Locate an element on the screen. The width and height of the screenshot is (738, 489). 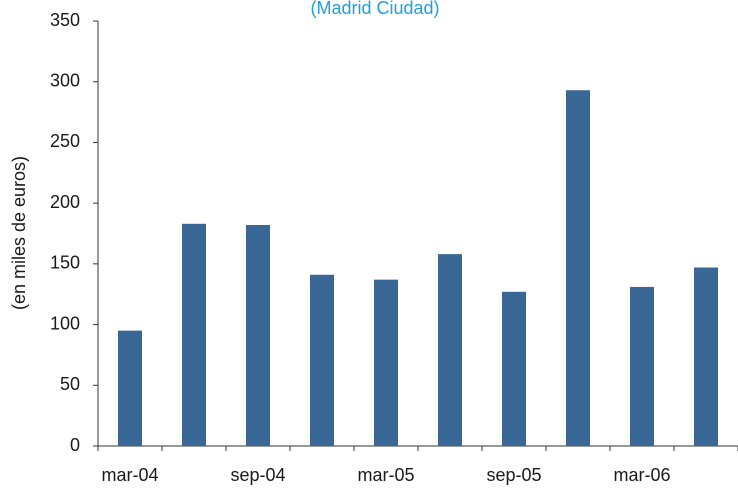
y-tick-label: 250 is located at coordinates (65, 141).